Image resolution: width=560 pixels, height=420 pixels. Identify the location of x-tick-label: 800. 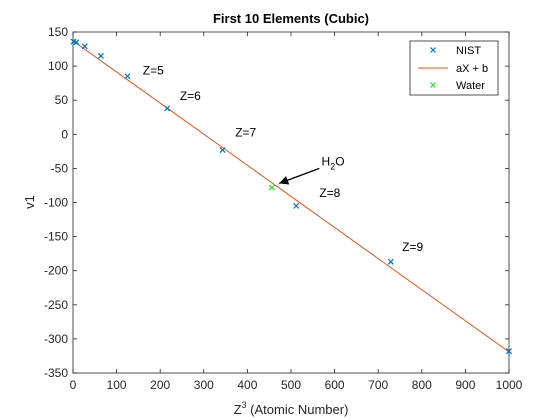
(422, 385).